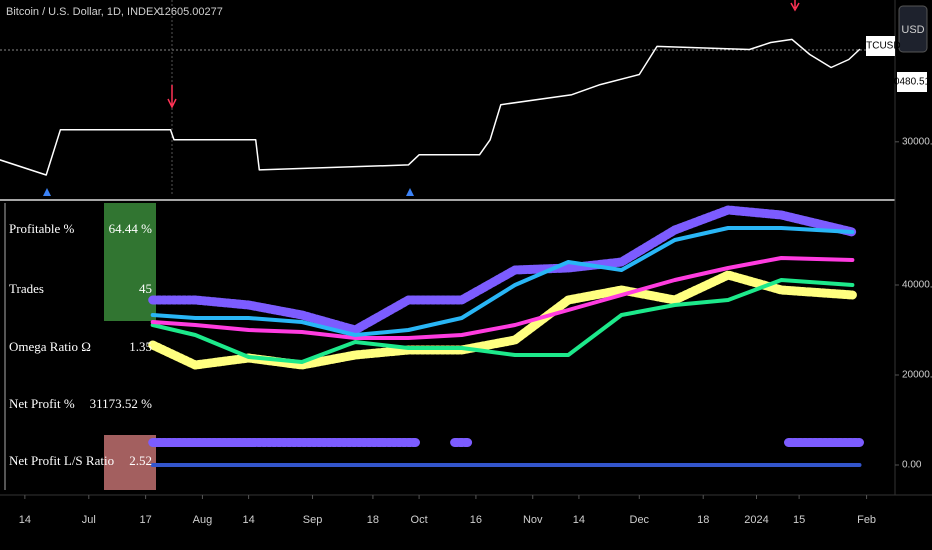 This screenshot has height=550, width=932. I want to click on table-value: 45, so click(145, 288).